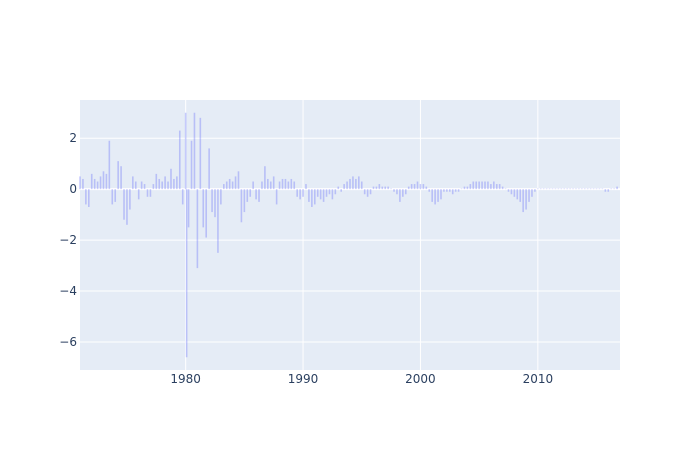  What do you see at coordinates (361, 379) in the screenshot?
I see `x-axis-ticks: 1980 1990 2000 2010` at bounding box center [361, 379].